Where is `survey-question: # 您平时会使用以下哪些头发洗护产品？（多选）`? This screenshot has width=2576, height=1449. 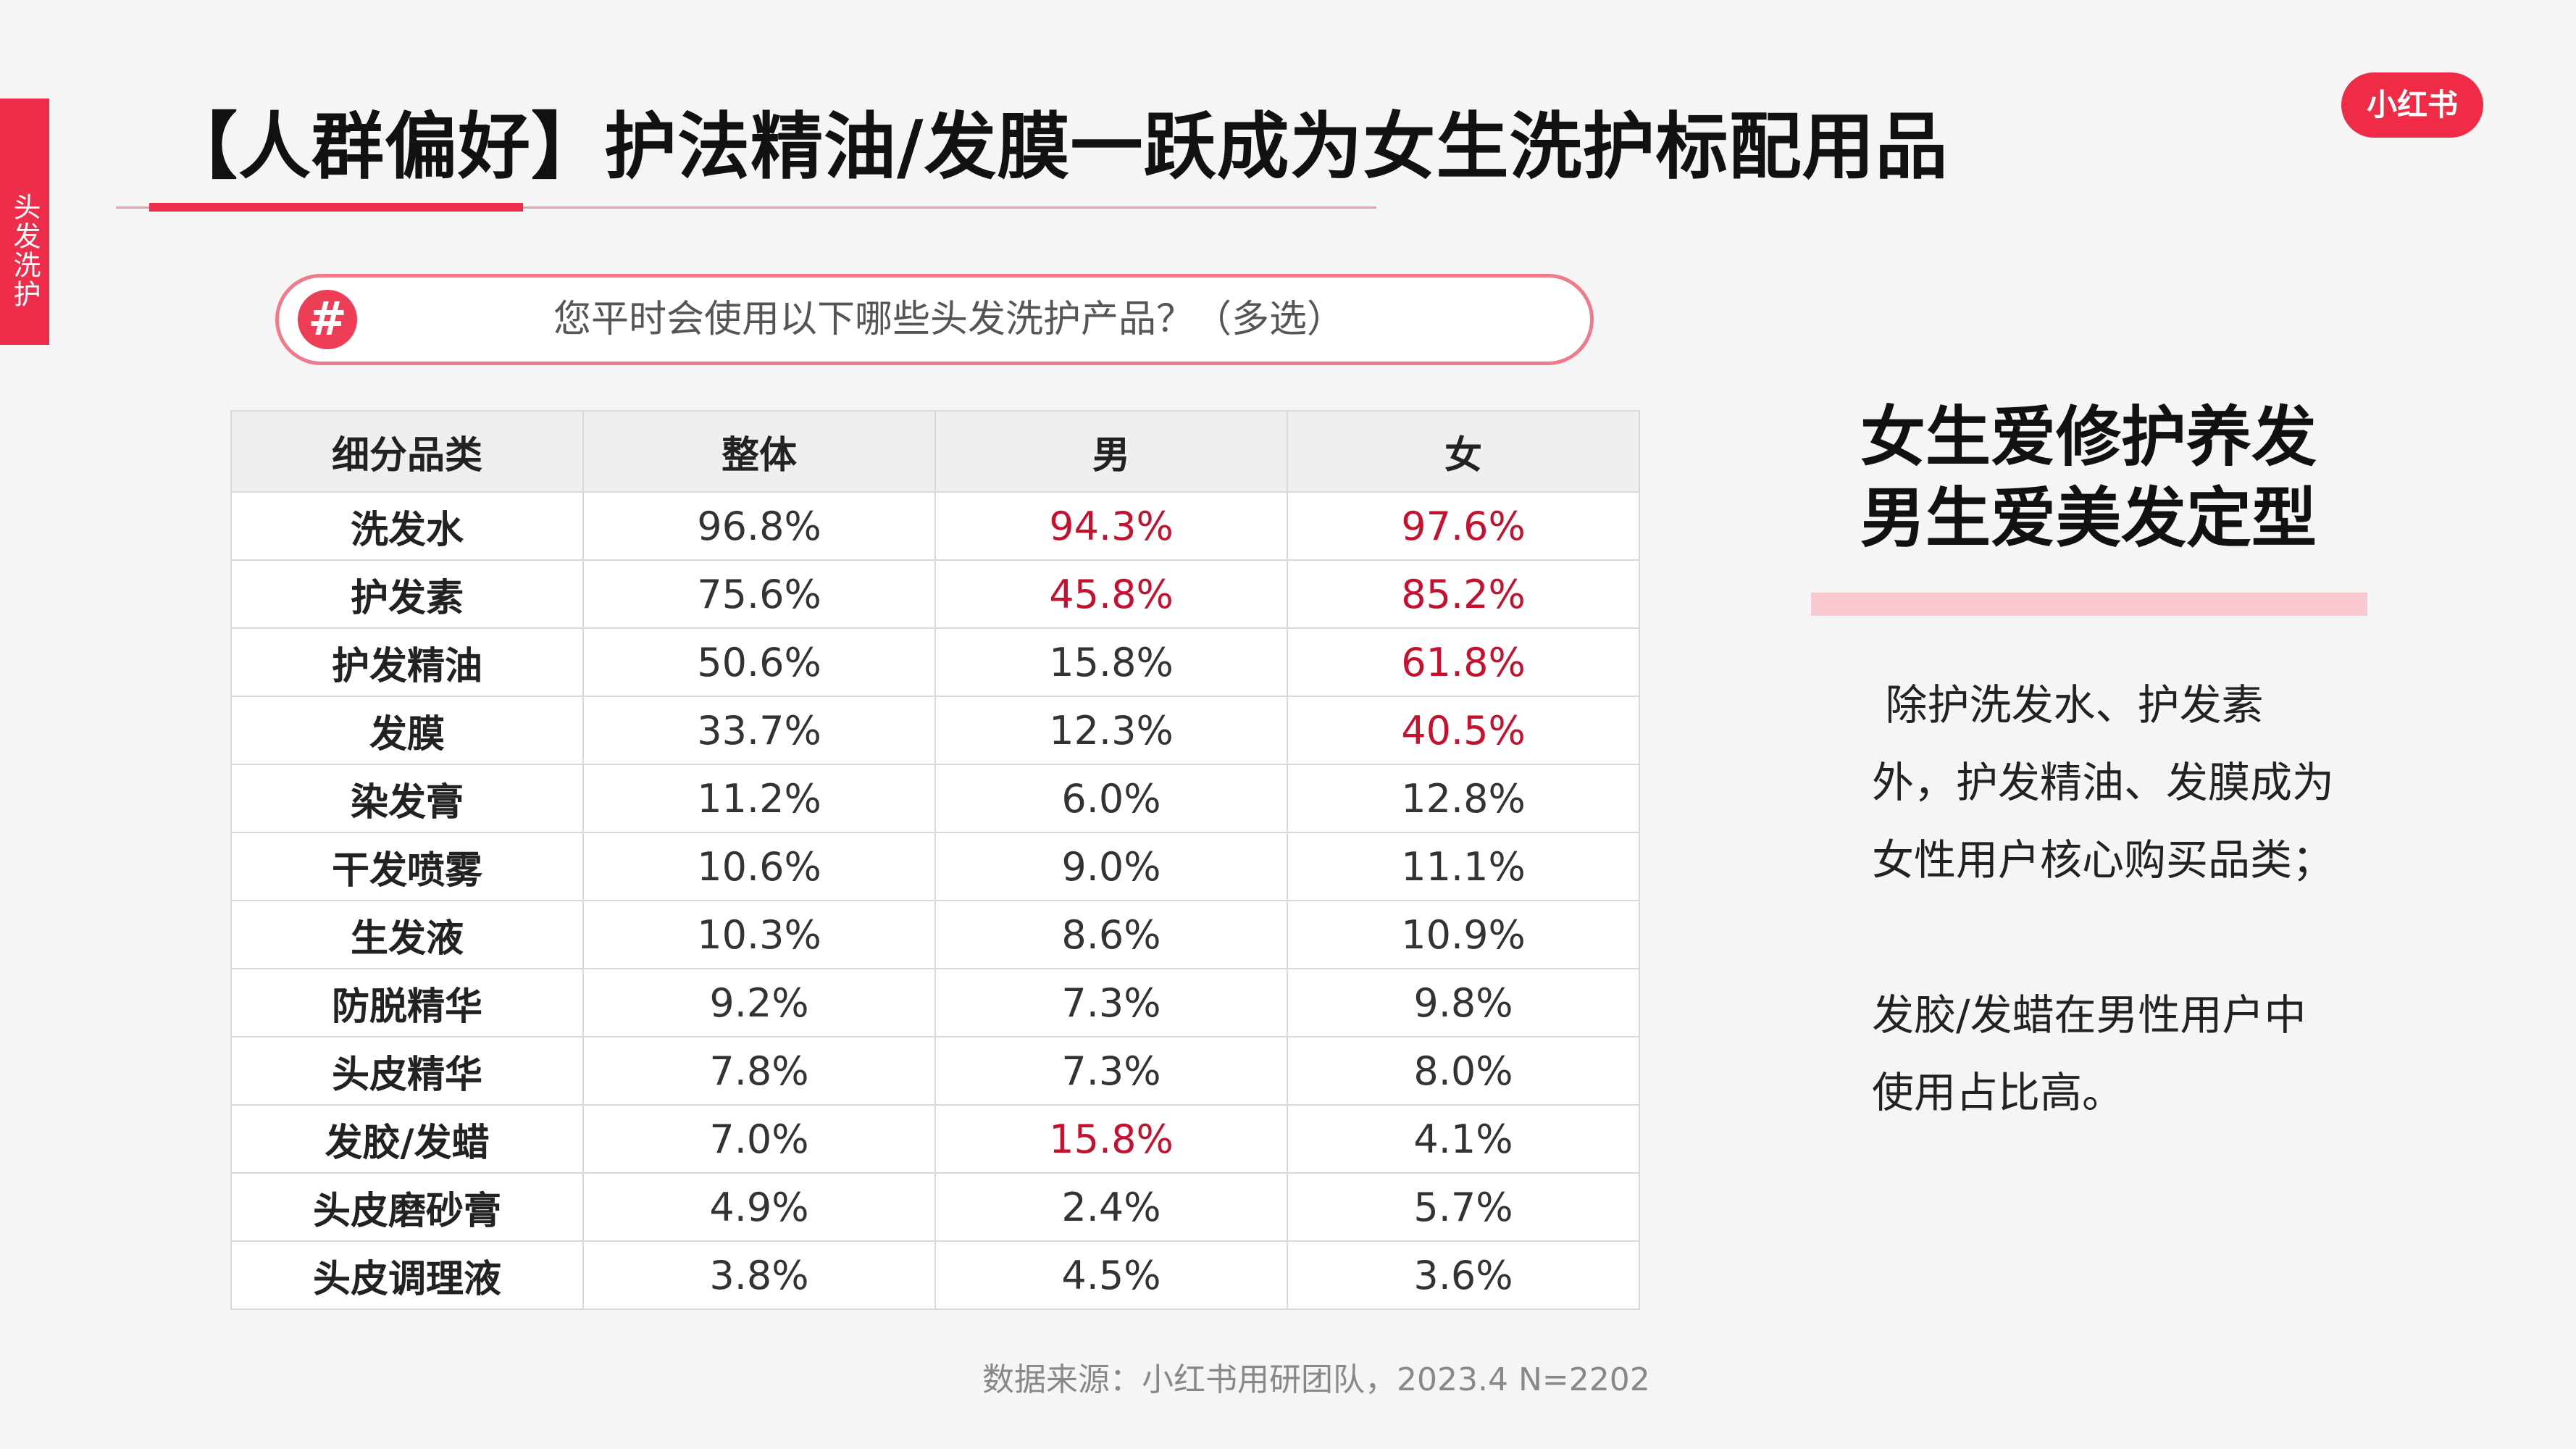
survey-question: # 您平时会使用以下哪些头发洗护产品？（多选） is located at coordinates (934, 320).